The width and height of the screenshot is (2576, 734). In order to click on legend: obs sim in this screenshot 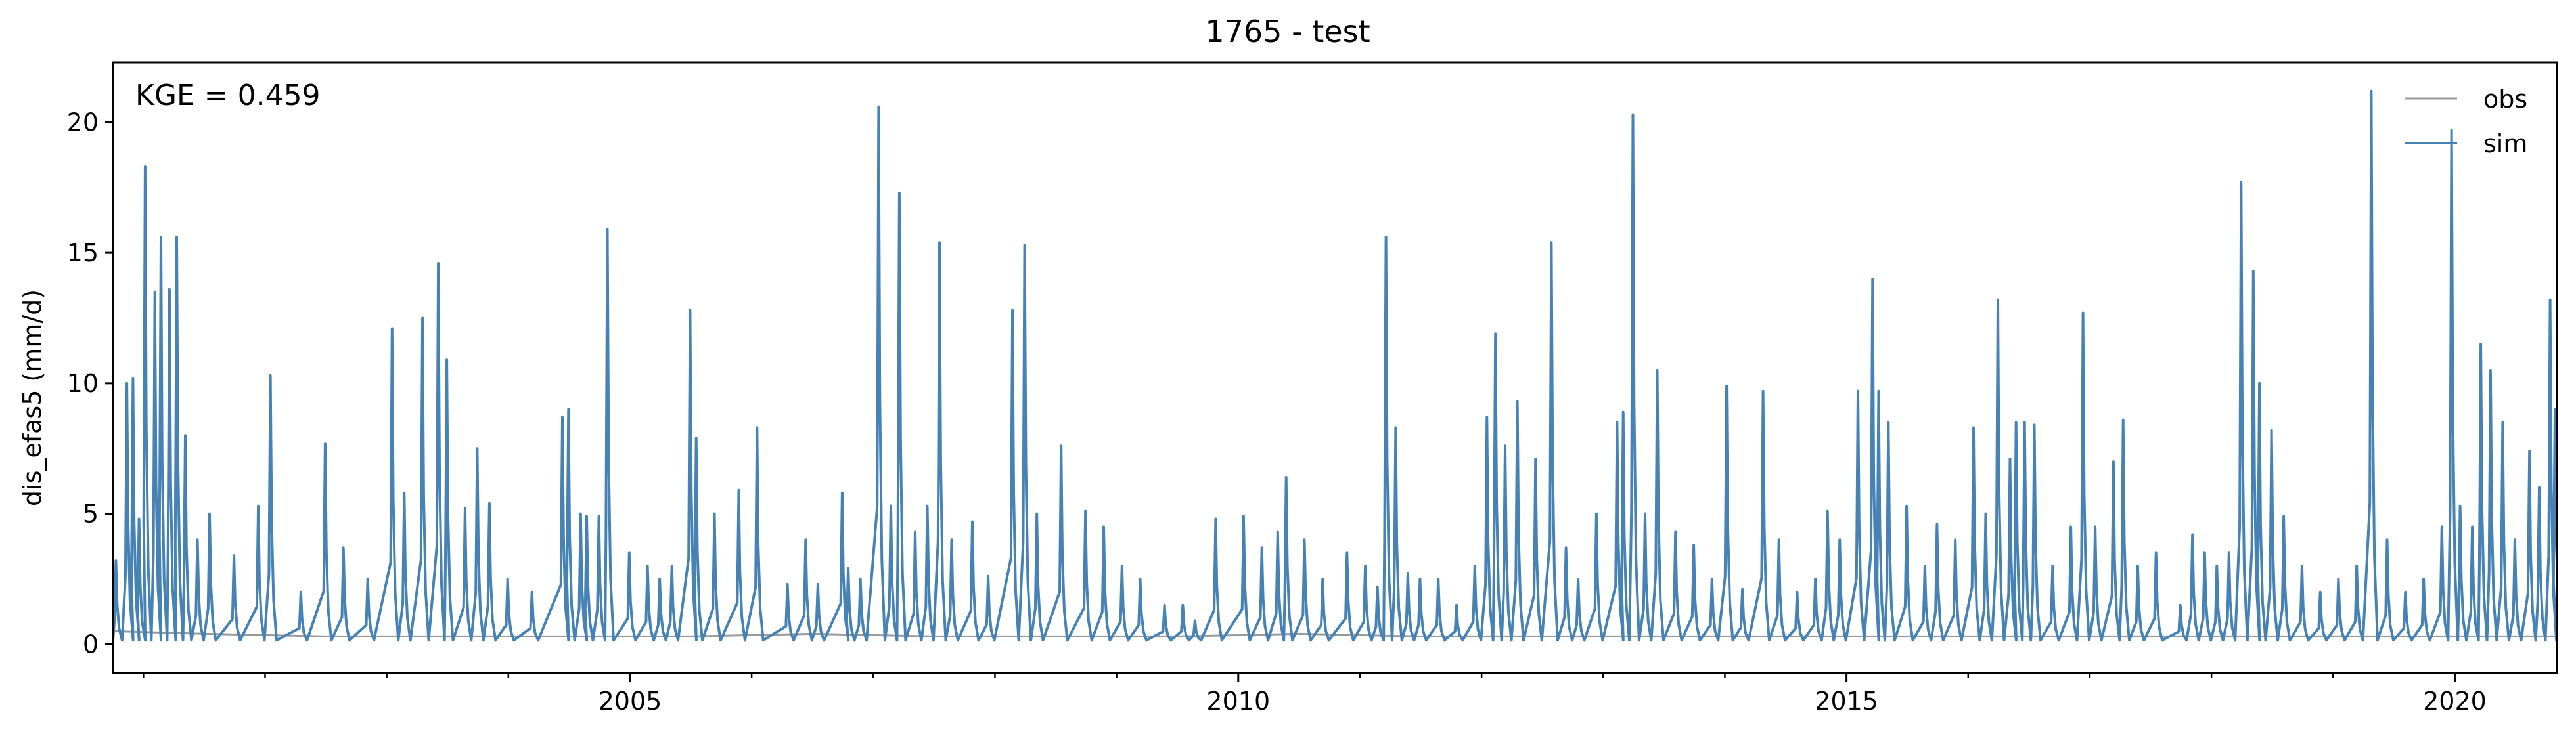, I will do `click(2466, 121)`.